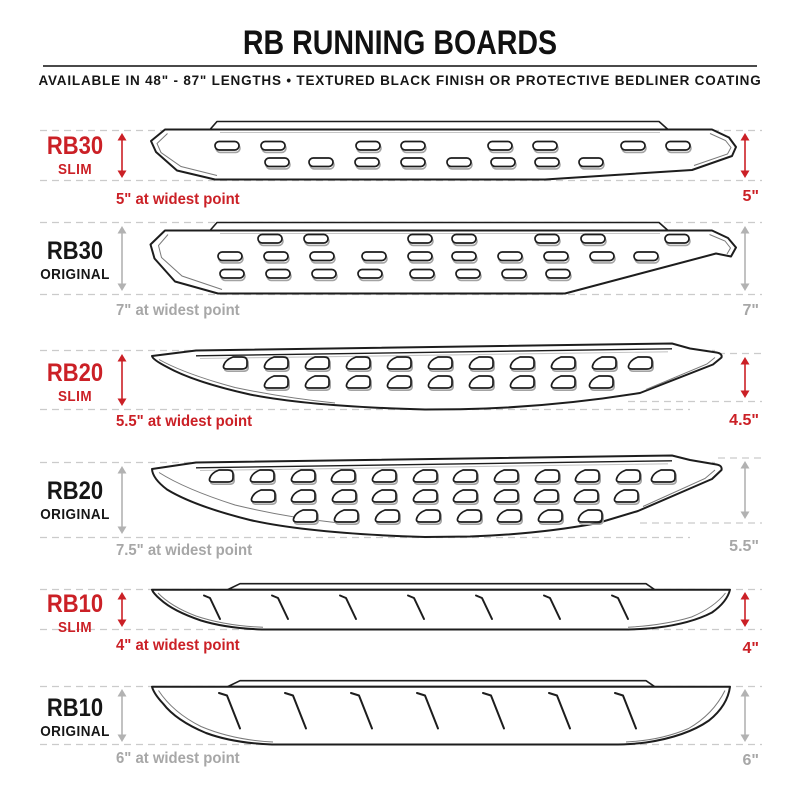 The image size is (800, 800). What do you see at coordinates (750, 196) in the screenshot?
I see `end-width-label-rb30-slim: 5"` at bounding box center [750, 196].